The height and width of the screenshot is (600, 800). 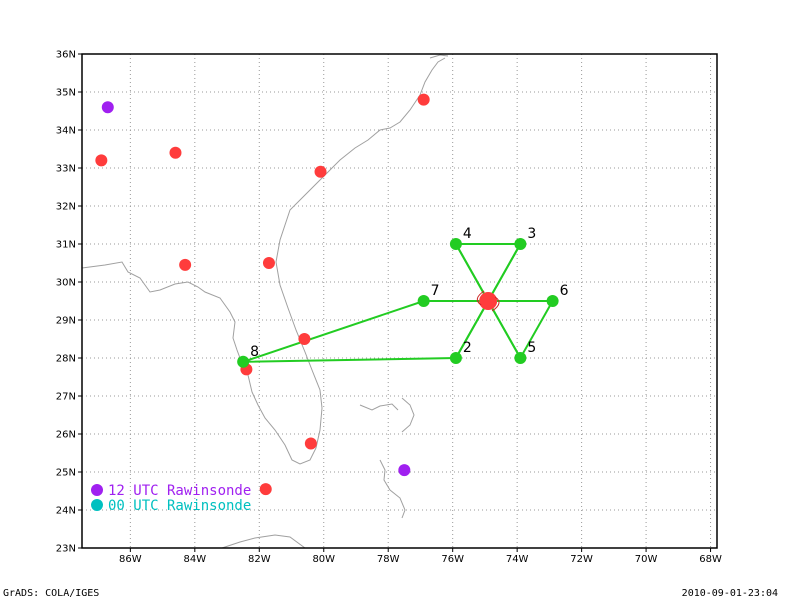 What do you see at coordinates (710, 559) in the screenshot?
I see `lon-tick-label: 68W` at bounding box center [710, 559].